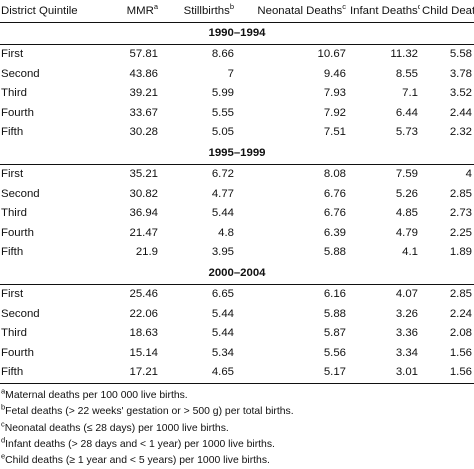 The height and width of the screenshot is (469, 474). Describe the element at coordinates (300, 11) in the screenshot. I see `header-label: Neonatal Deaths` at that location.